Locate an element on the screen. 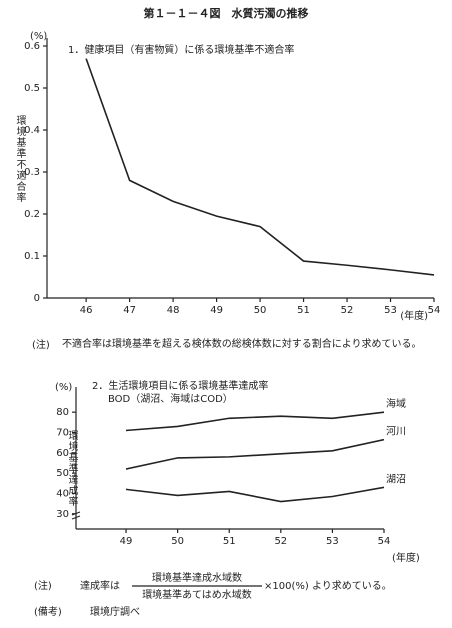  series-label: 湖沼 is located at coordinates (396, 478).